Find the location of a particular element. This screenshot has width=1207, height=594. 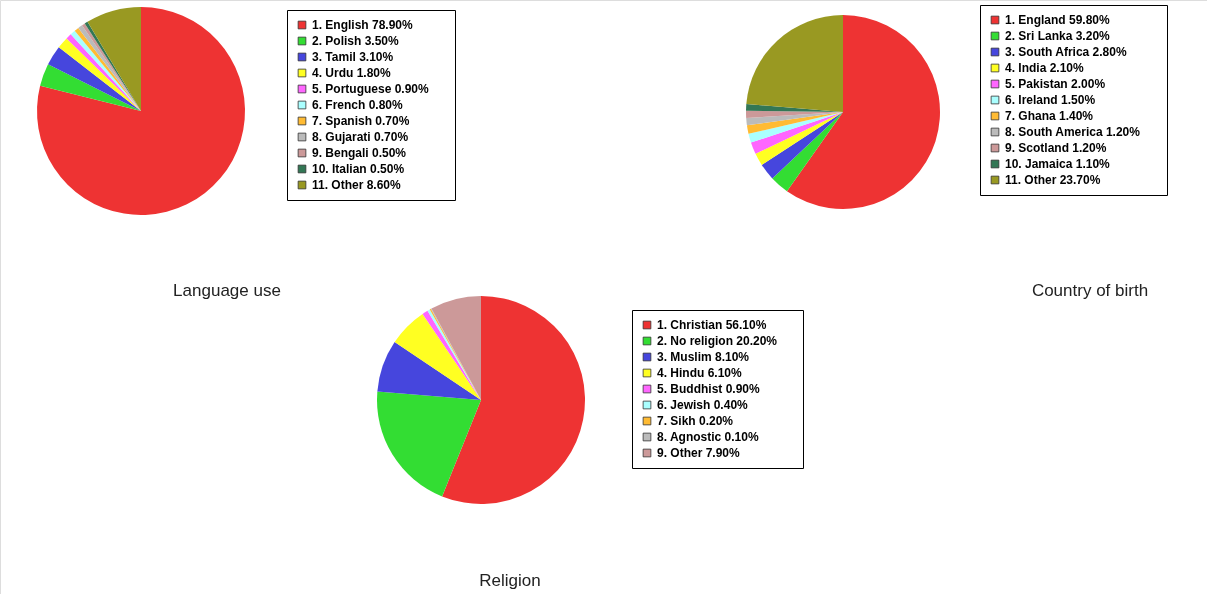

legend-label: 11. Other 8.60% is located at coordinates (357, 185).